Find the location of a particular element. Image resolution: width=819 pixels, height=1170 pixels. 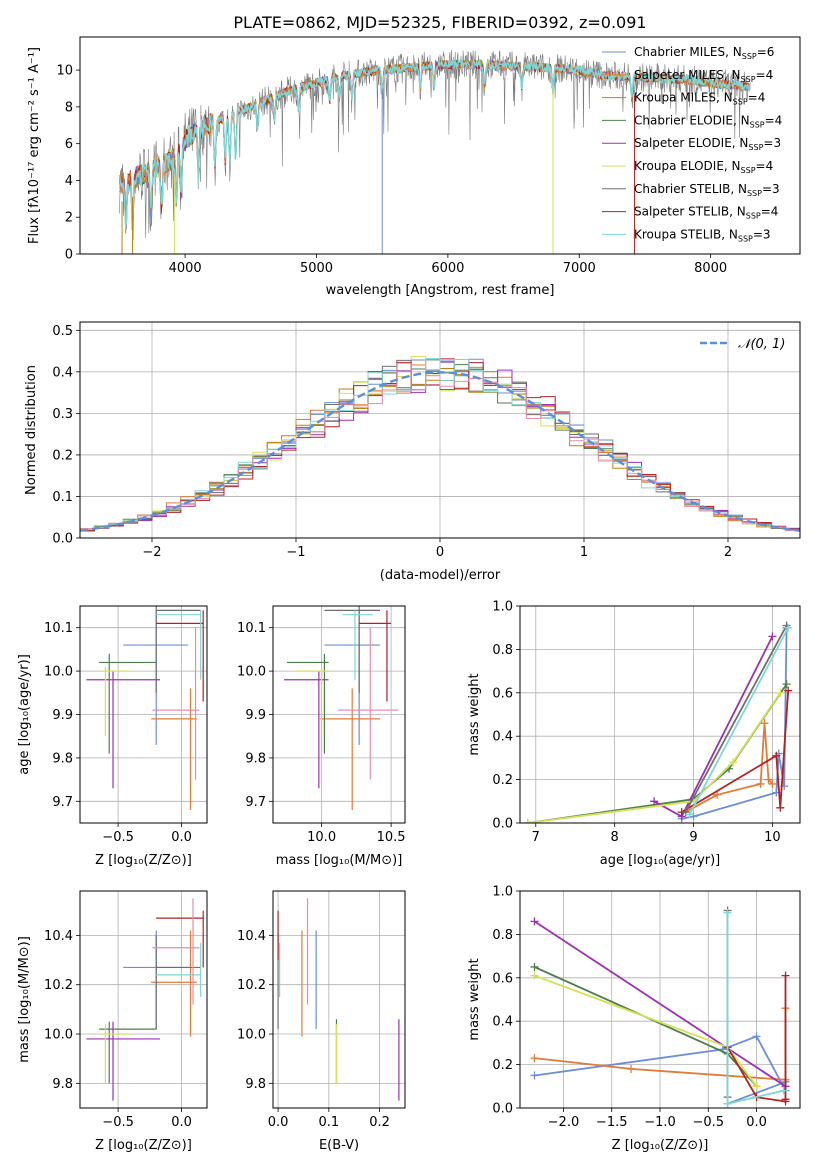

legend-label: Salpeter ELODIE, N is located at coordinates (691, 143).